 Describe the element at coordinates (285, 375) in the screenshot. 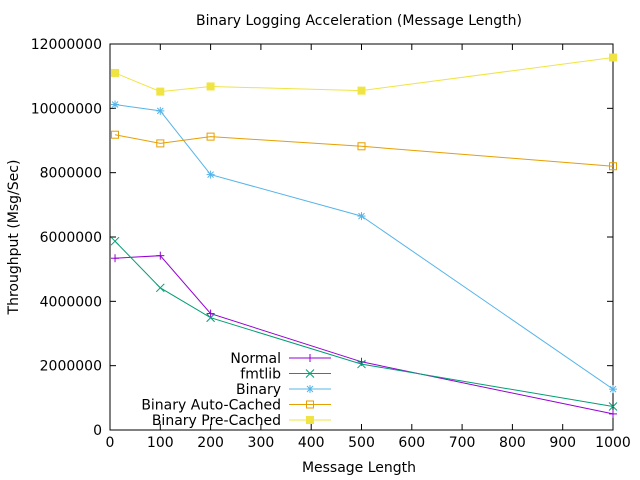

I see `legend-entry-fmtlib: fmtlib` at that location.